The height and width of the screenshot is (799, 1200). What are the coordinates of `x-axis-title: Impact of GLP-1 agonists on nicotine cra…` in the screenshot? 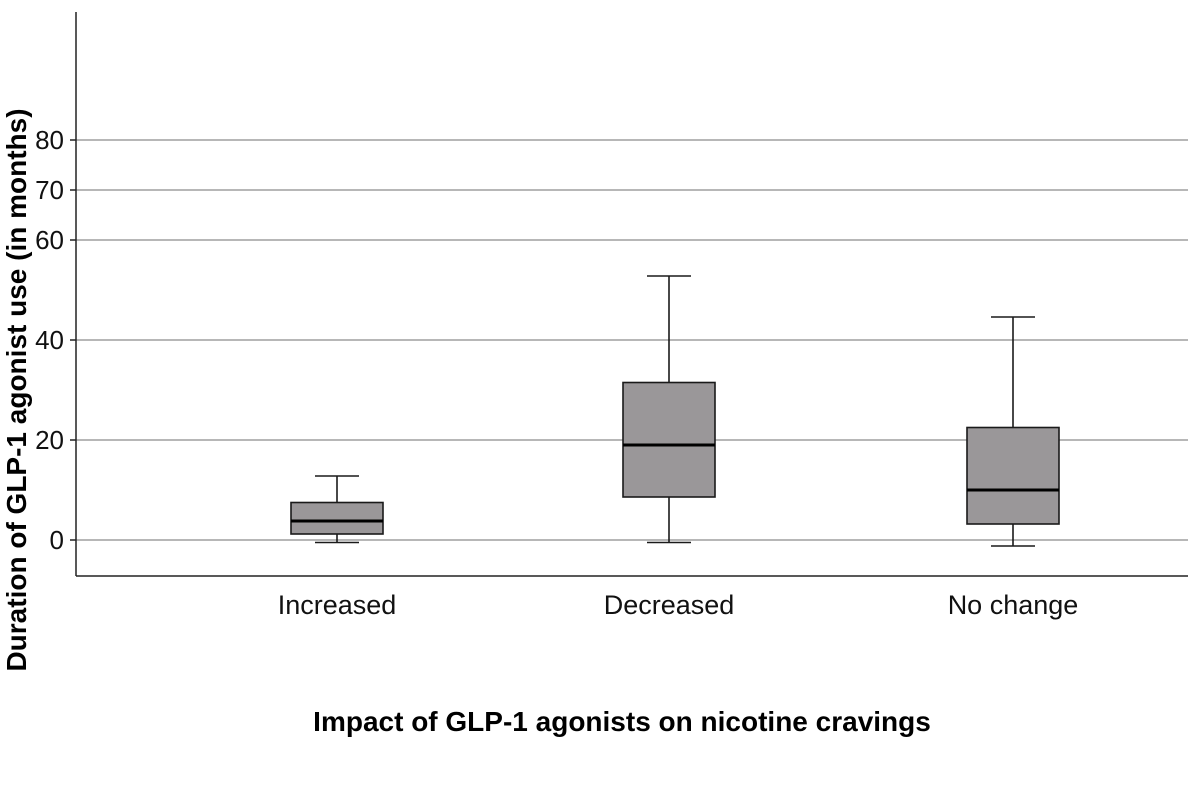 It's located at (622, 721).